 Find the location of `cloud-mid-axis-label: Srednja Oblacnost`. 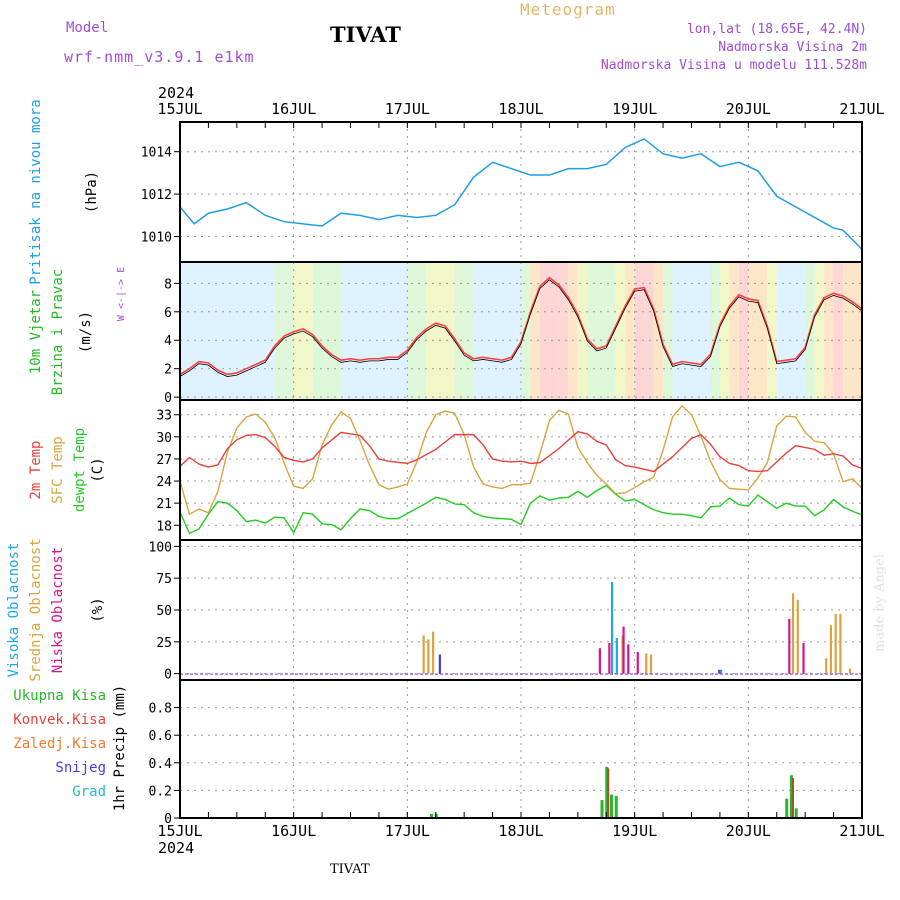

cloud-mid-axis-label: Srednja Oblacnost is located at coordinates (36, 609).